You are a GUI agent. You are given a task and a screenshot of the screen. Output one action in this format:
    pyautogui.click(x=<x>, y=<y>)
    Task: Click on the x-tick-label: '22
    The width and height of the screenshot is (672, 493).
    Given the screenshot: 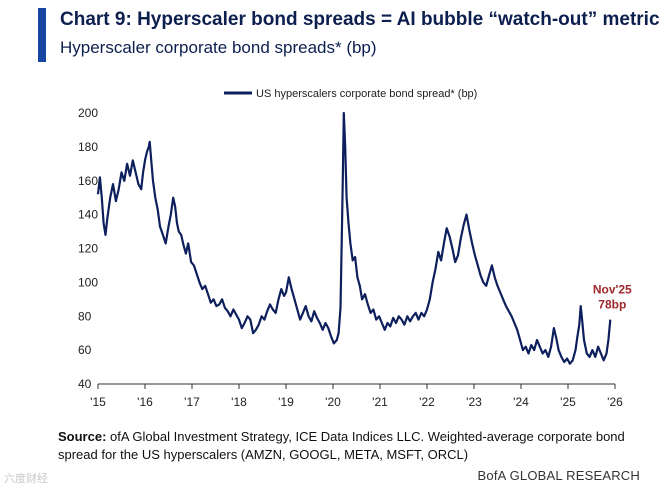 What is the action you would take?
    pyautogui.click(x=427, y=402)
    